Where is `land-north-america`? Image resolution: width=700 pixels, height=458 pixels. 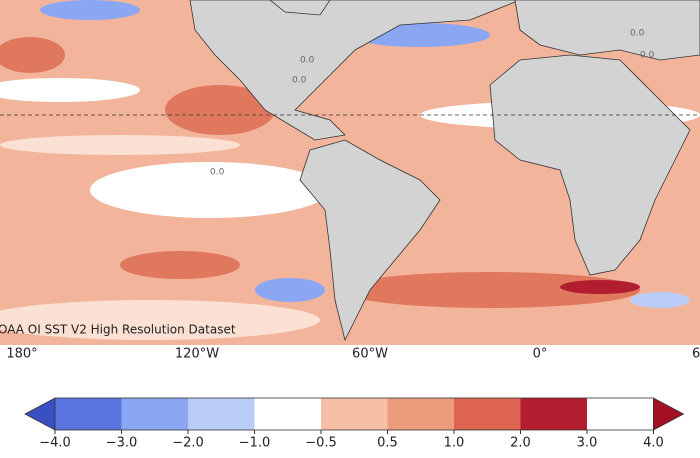
land-north-america is located at coordinates (355, 70).